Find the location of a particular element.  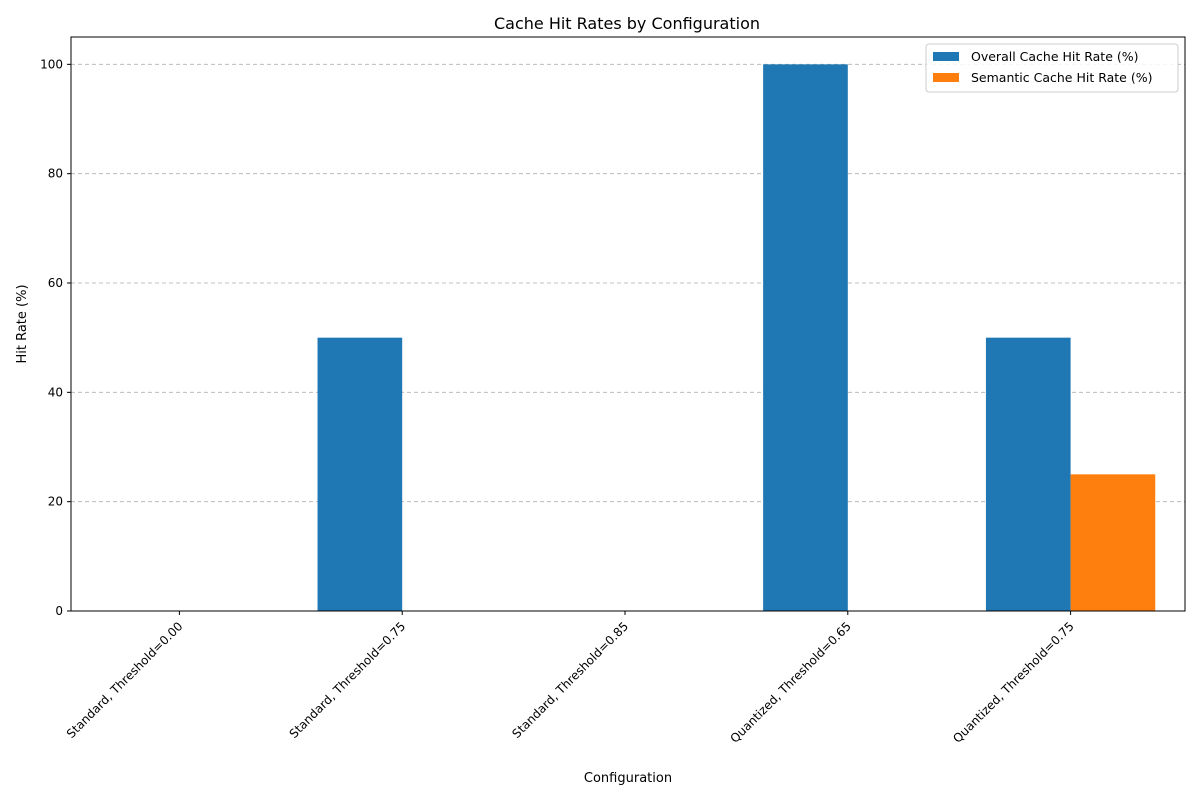

y-axis: 0 20 40 60 80 100 is located at coordinates (55, 337).